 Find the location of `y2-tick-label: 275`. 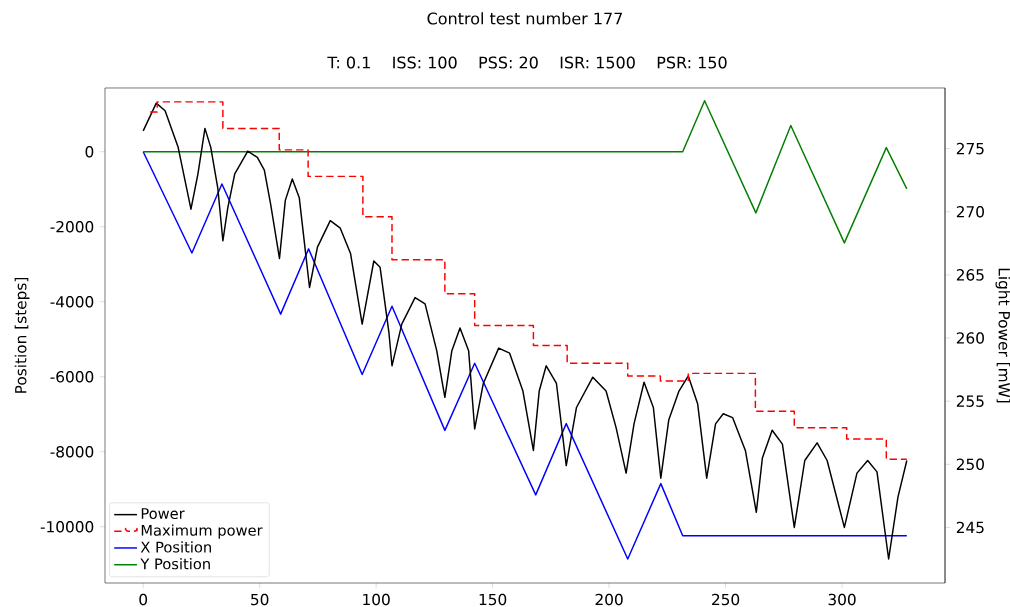

y2-tick-label: 275 is located at coordinates (970, 148).